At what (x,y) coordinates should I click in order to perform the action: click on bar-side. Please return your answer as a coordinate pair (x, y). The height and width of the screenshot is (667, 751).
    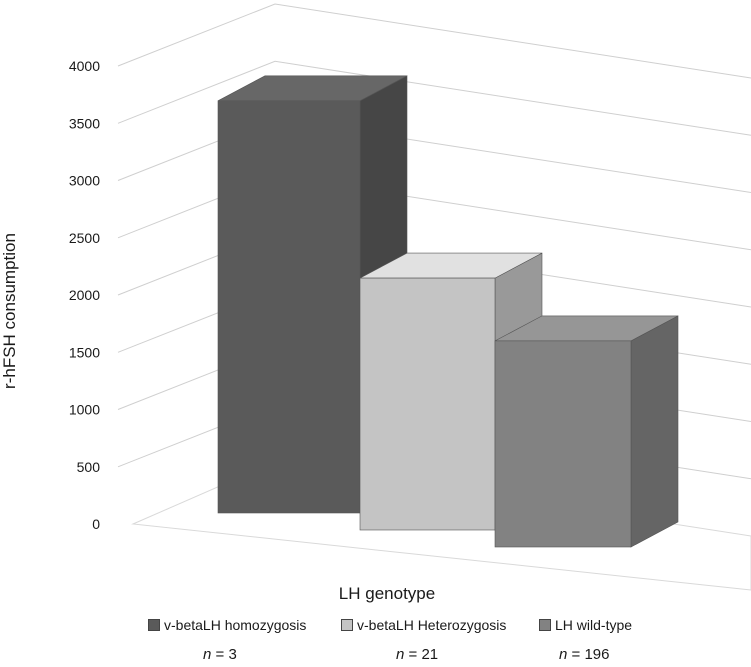
    Looking at the image, I should click on (654, 431).